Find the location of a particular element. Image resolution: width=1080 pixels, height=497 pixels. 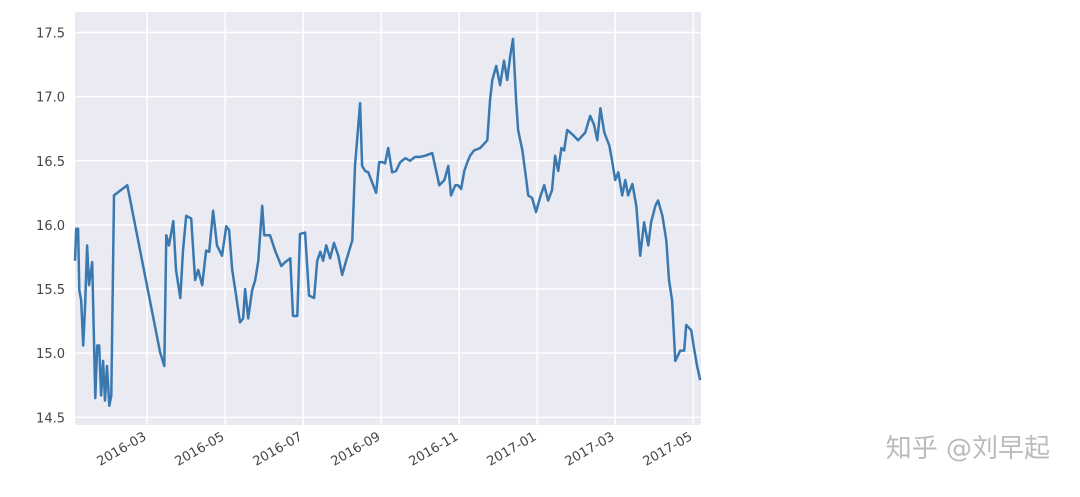

x-tick-label: 2017-03 is located at coordinates (590, 449).